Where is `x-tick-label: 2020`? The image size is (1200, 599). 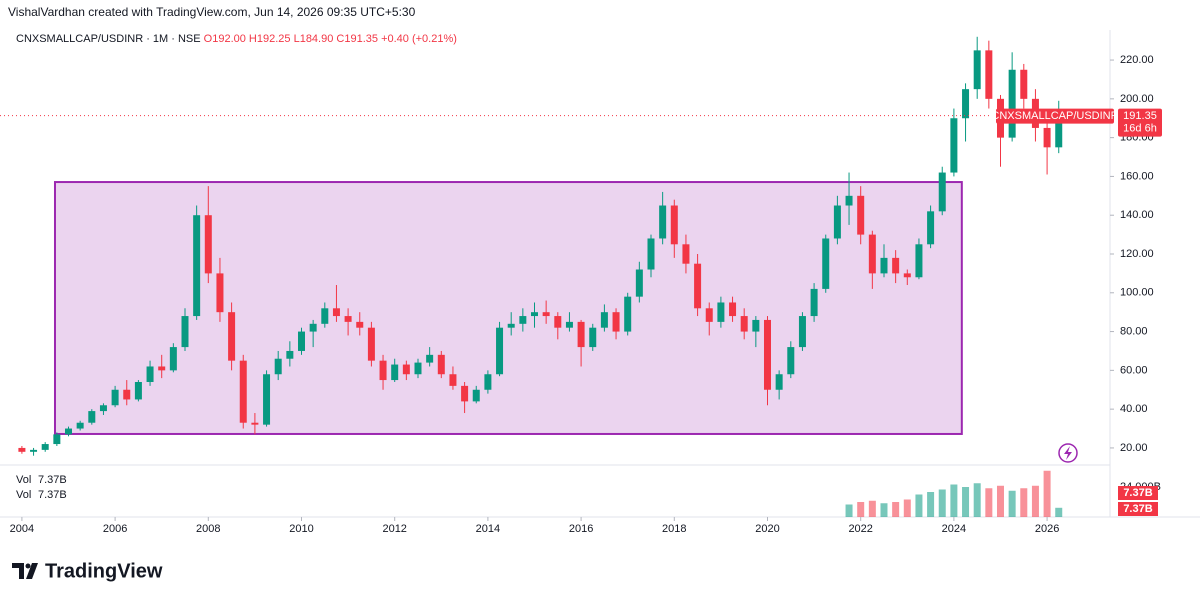 x-tick-label: 2020 is located at coordinates (767, 529).